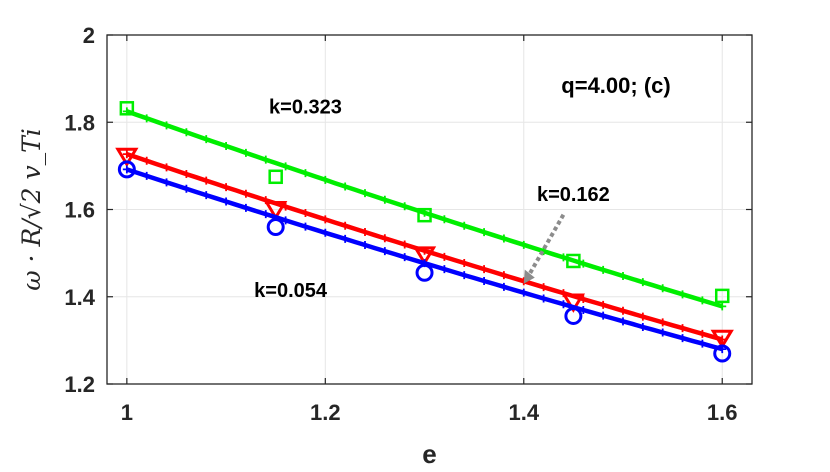 Image resolution: width=830 pixels, height=472 pixels. I want to click on annotation-arrow-shaft, so click(547, 244).